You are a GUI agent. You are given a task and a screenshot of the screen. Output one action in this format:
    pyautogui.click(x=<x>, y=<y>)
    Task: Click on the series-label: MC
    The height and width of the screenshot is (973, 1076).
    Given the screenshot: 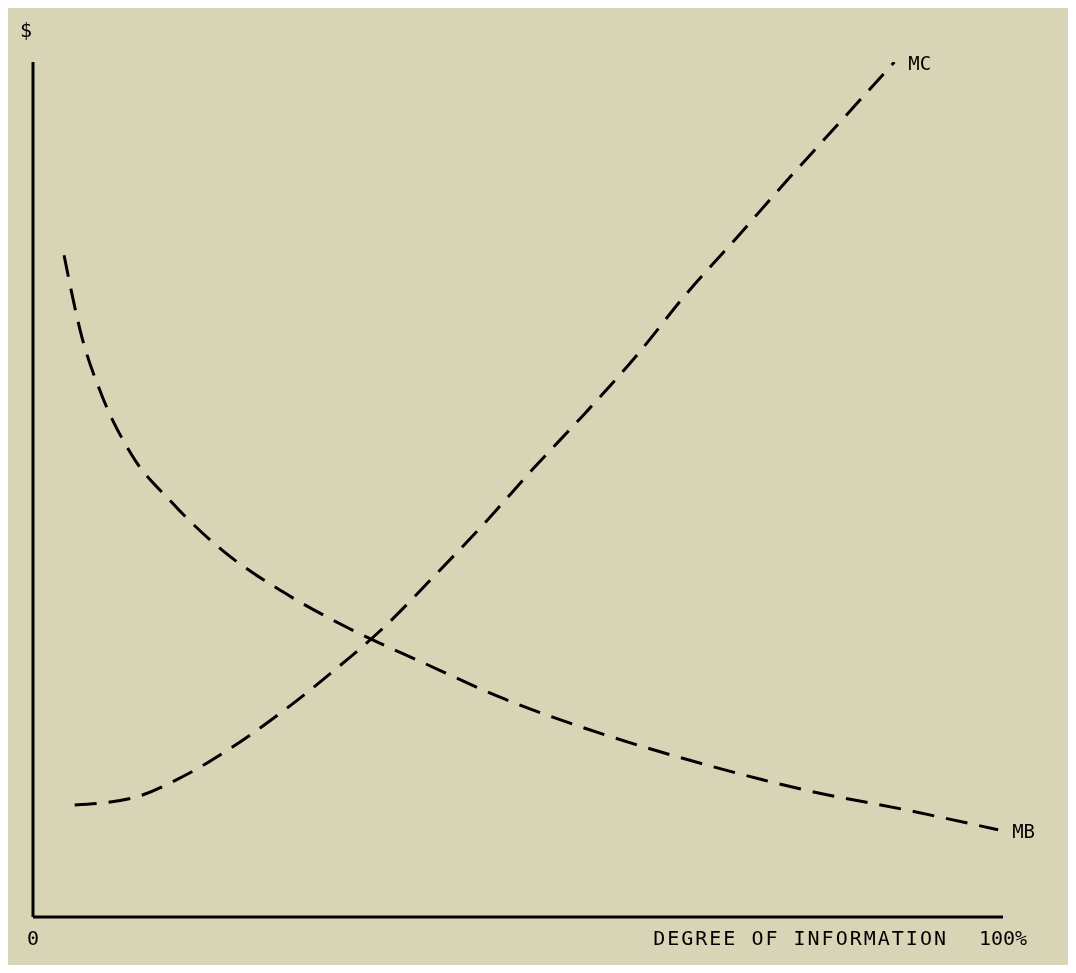 What is the action you would take?
    pyautogui.click(x=920, y=63)
    